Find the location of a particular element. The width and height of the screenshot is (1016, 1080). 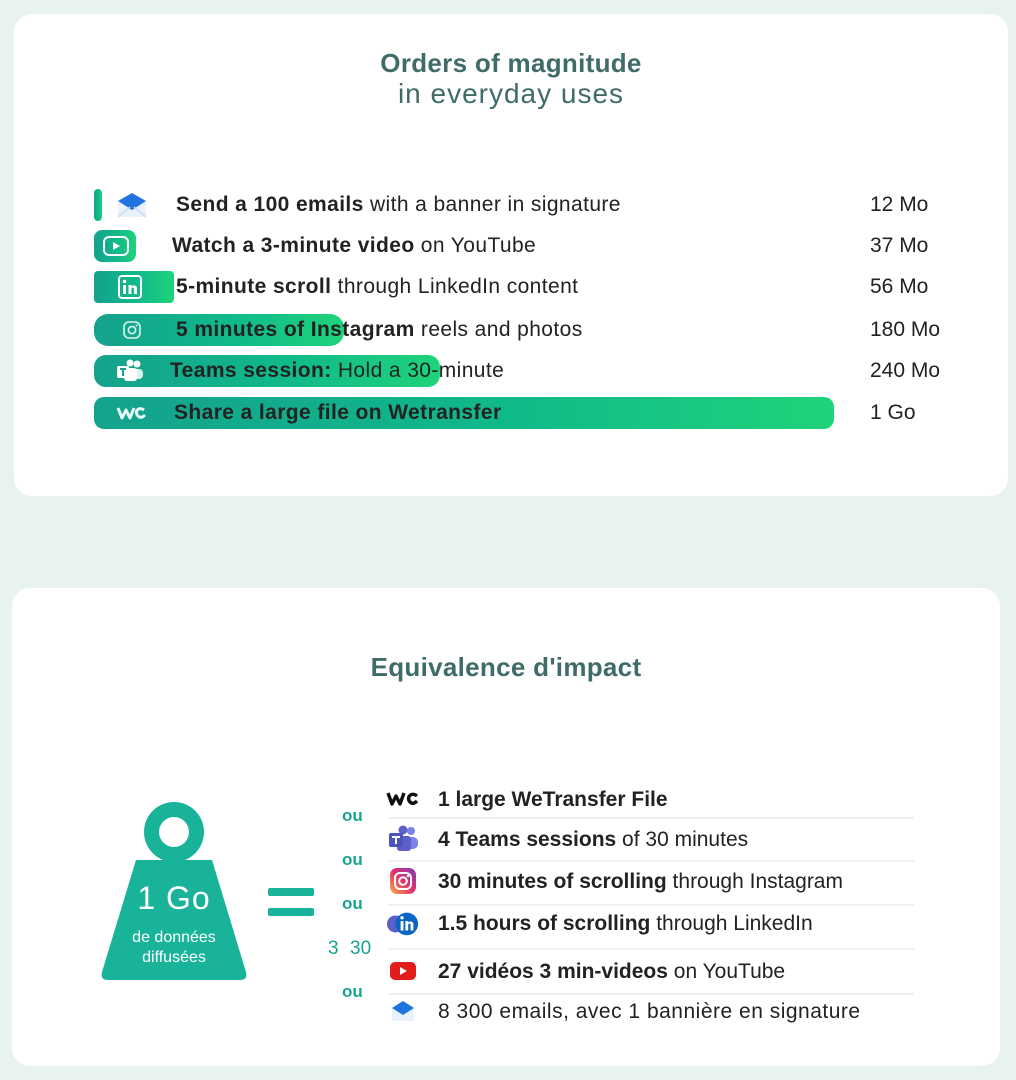

usage-value: 240 Mo is located at coordinates (905, 370).